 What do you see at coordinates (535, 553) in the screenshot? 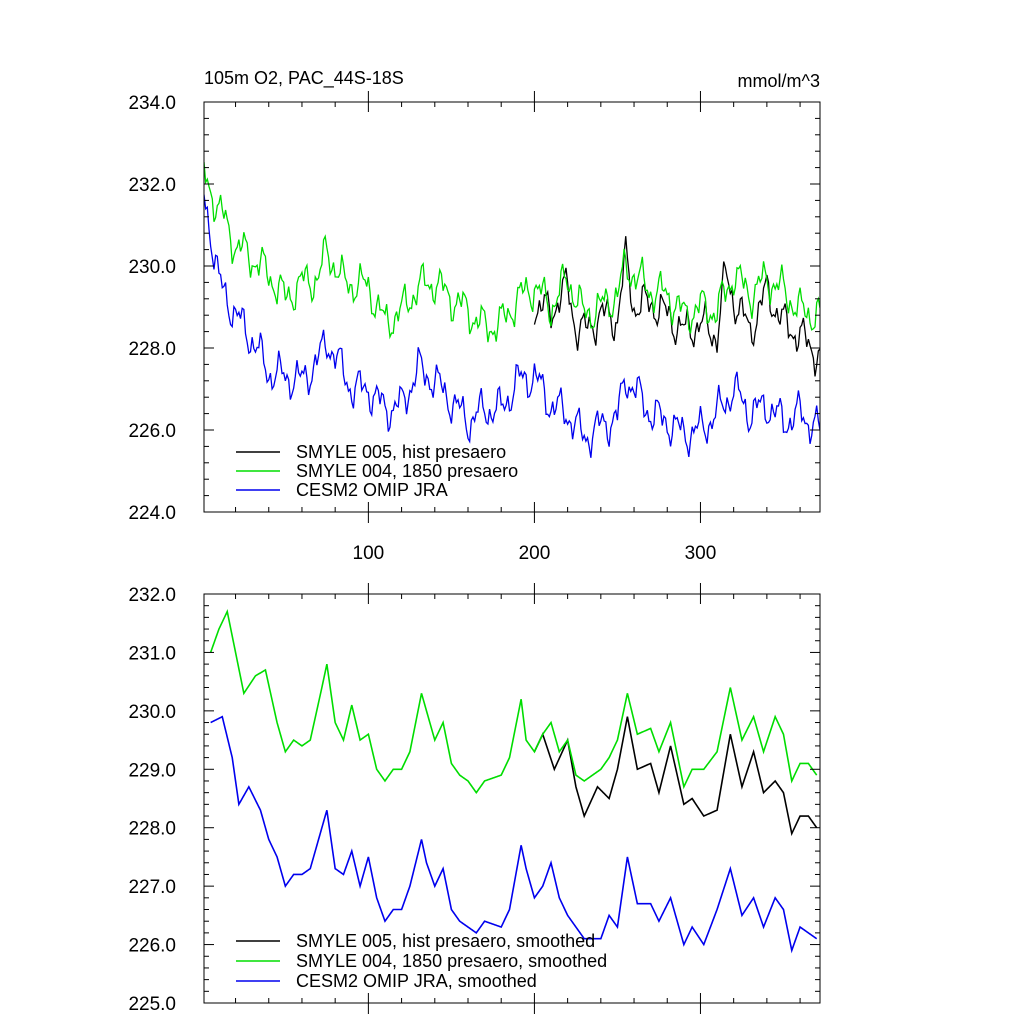
I see `x-tick-label: 200` at bounding box center [535, 553].